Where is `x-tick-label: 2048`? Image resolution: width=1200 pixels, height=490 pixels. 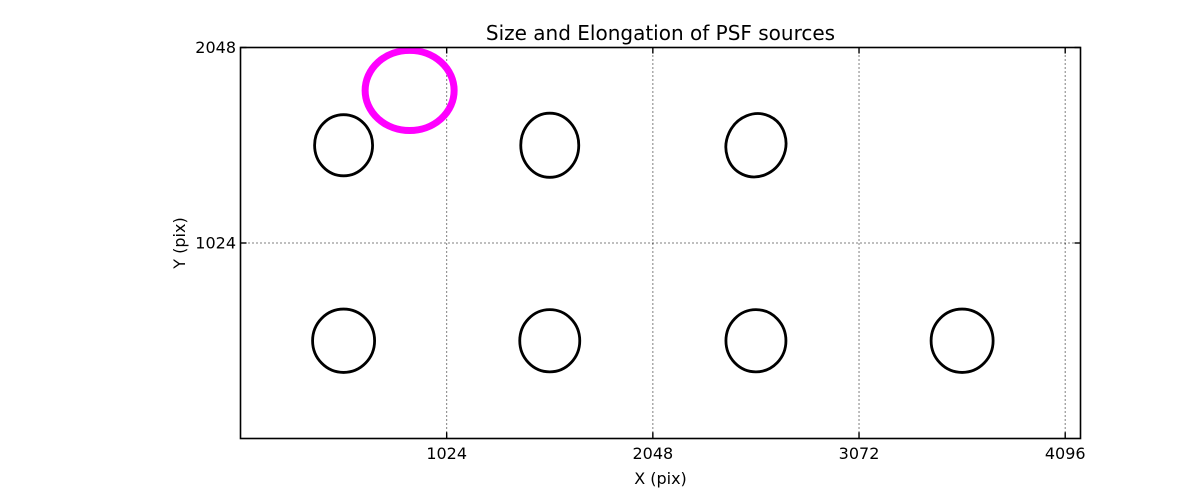 x-tick-label: 2048 is located at coordinates (652, 453).